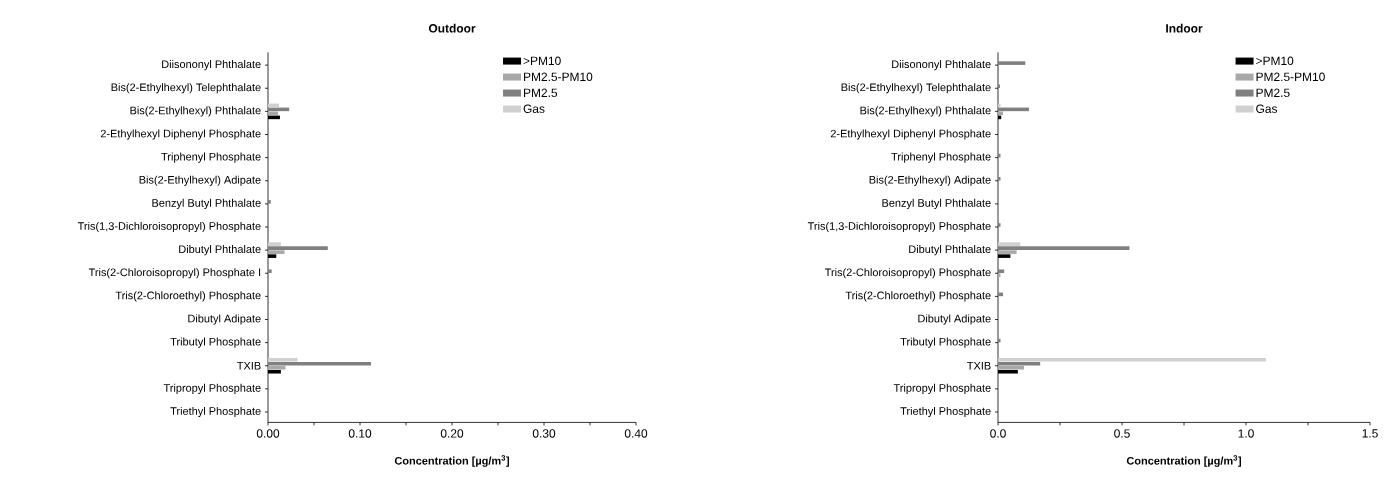 The width and height of the screenshot is (1395, 479). What do you see at coordinates (452, 433) in the screenshot?
I see `x-tick-label: 0.20` at bounding box center [452, 433].